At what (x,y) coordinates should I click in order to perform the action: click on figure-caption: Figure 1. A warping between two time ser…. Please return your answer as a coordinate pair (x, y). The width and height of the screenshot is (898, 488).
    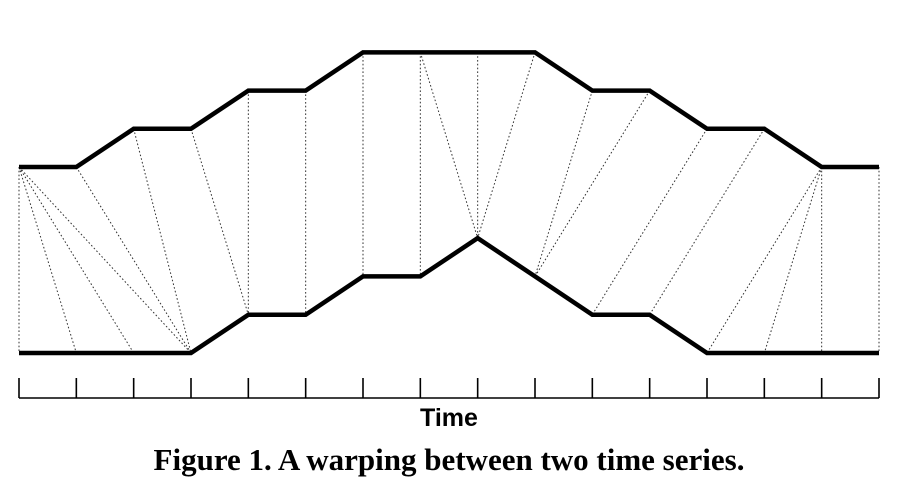
    Looking at the image, I should click on (449, 459).